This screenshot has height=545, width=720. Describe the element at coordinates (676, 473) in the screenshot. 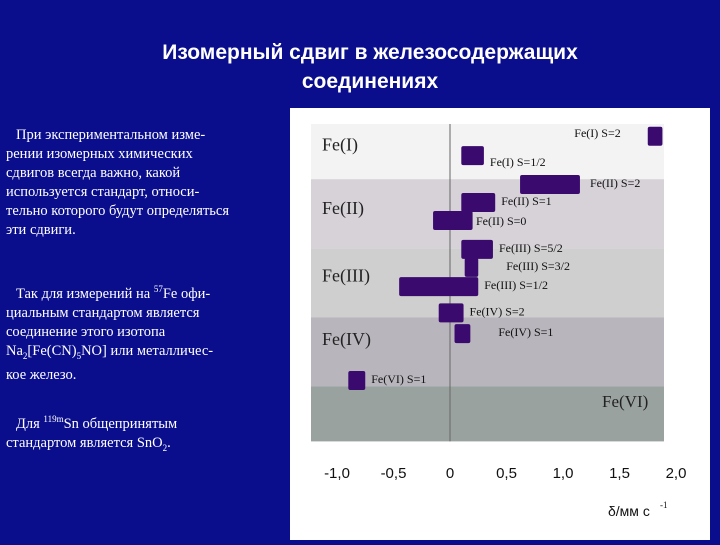

I see `x-tick-label: 2,0` at that location.